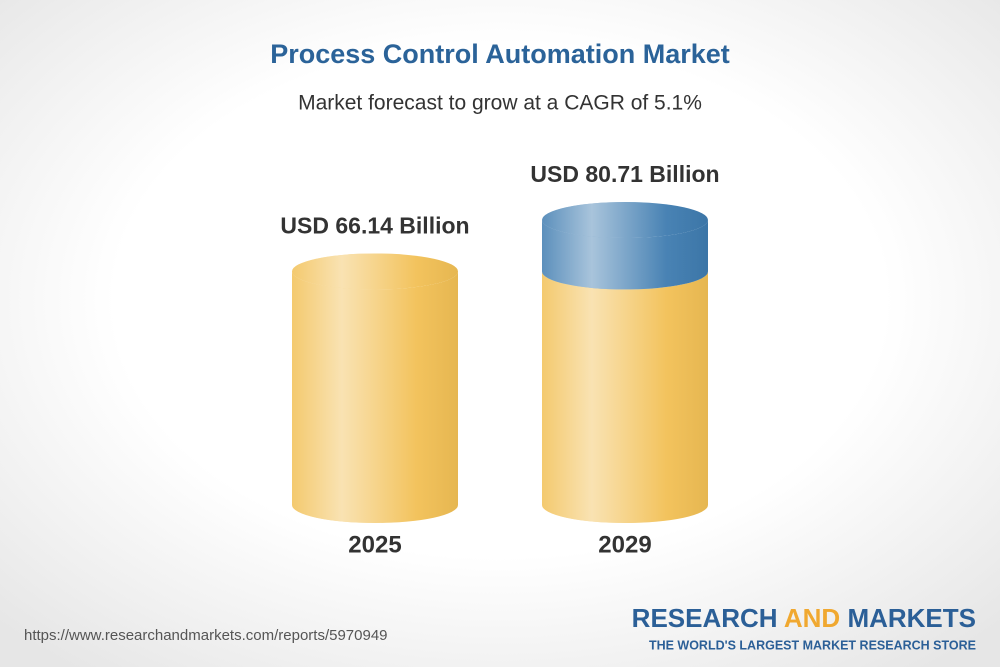 Image resolution: width=1000 pixels, height=667 pixels. Describe the element at coordinates (500, 54) in the screenshot. I see `chart-title: Process Control Automation Market` at that location.